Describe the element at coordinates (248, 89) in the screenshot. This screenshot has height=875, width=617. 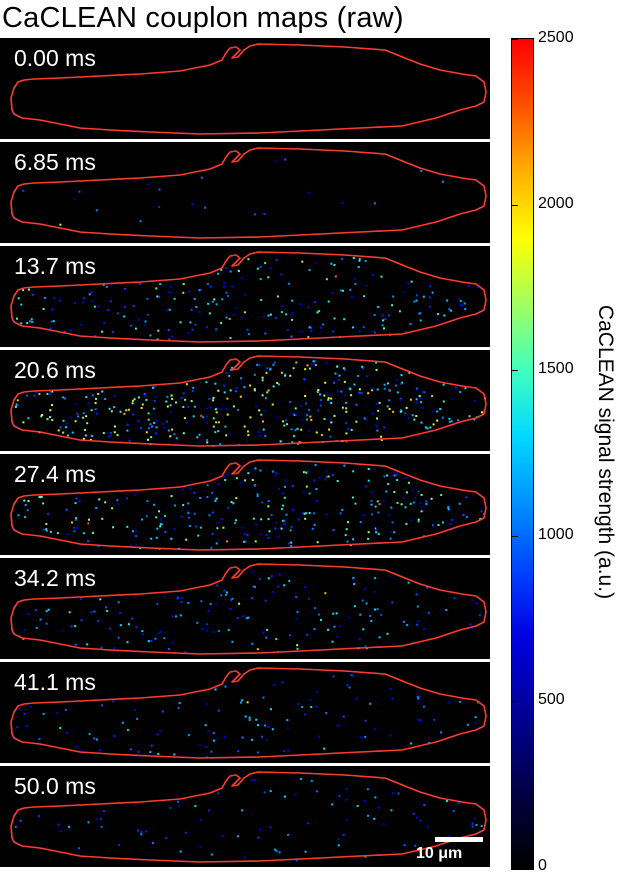
I see `cell-outline` at that location.